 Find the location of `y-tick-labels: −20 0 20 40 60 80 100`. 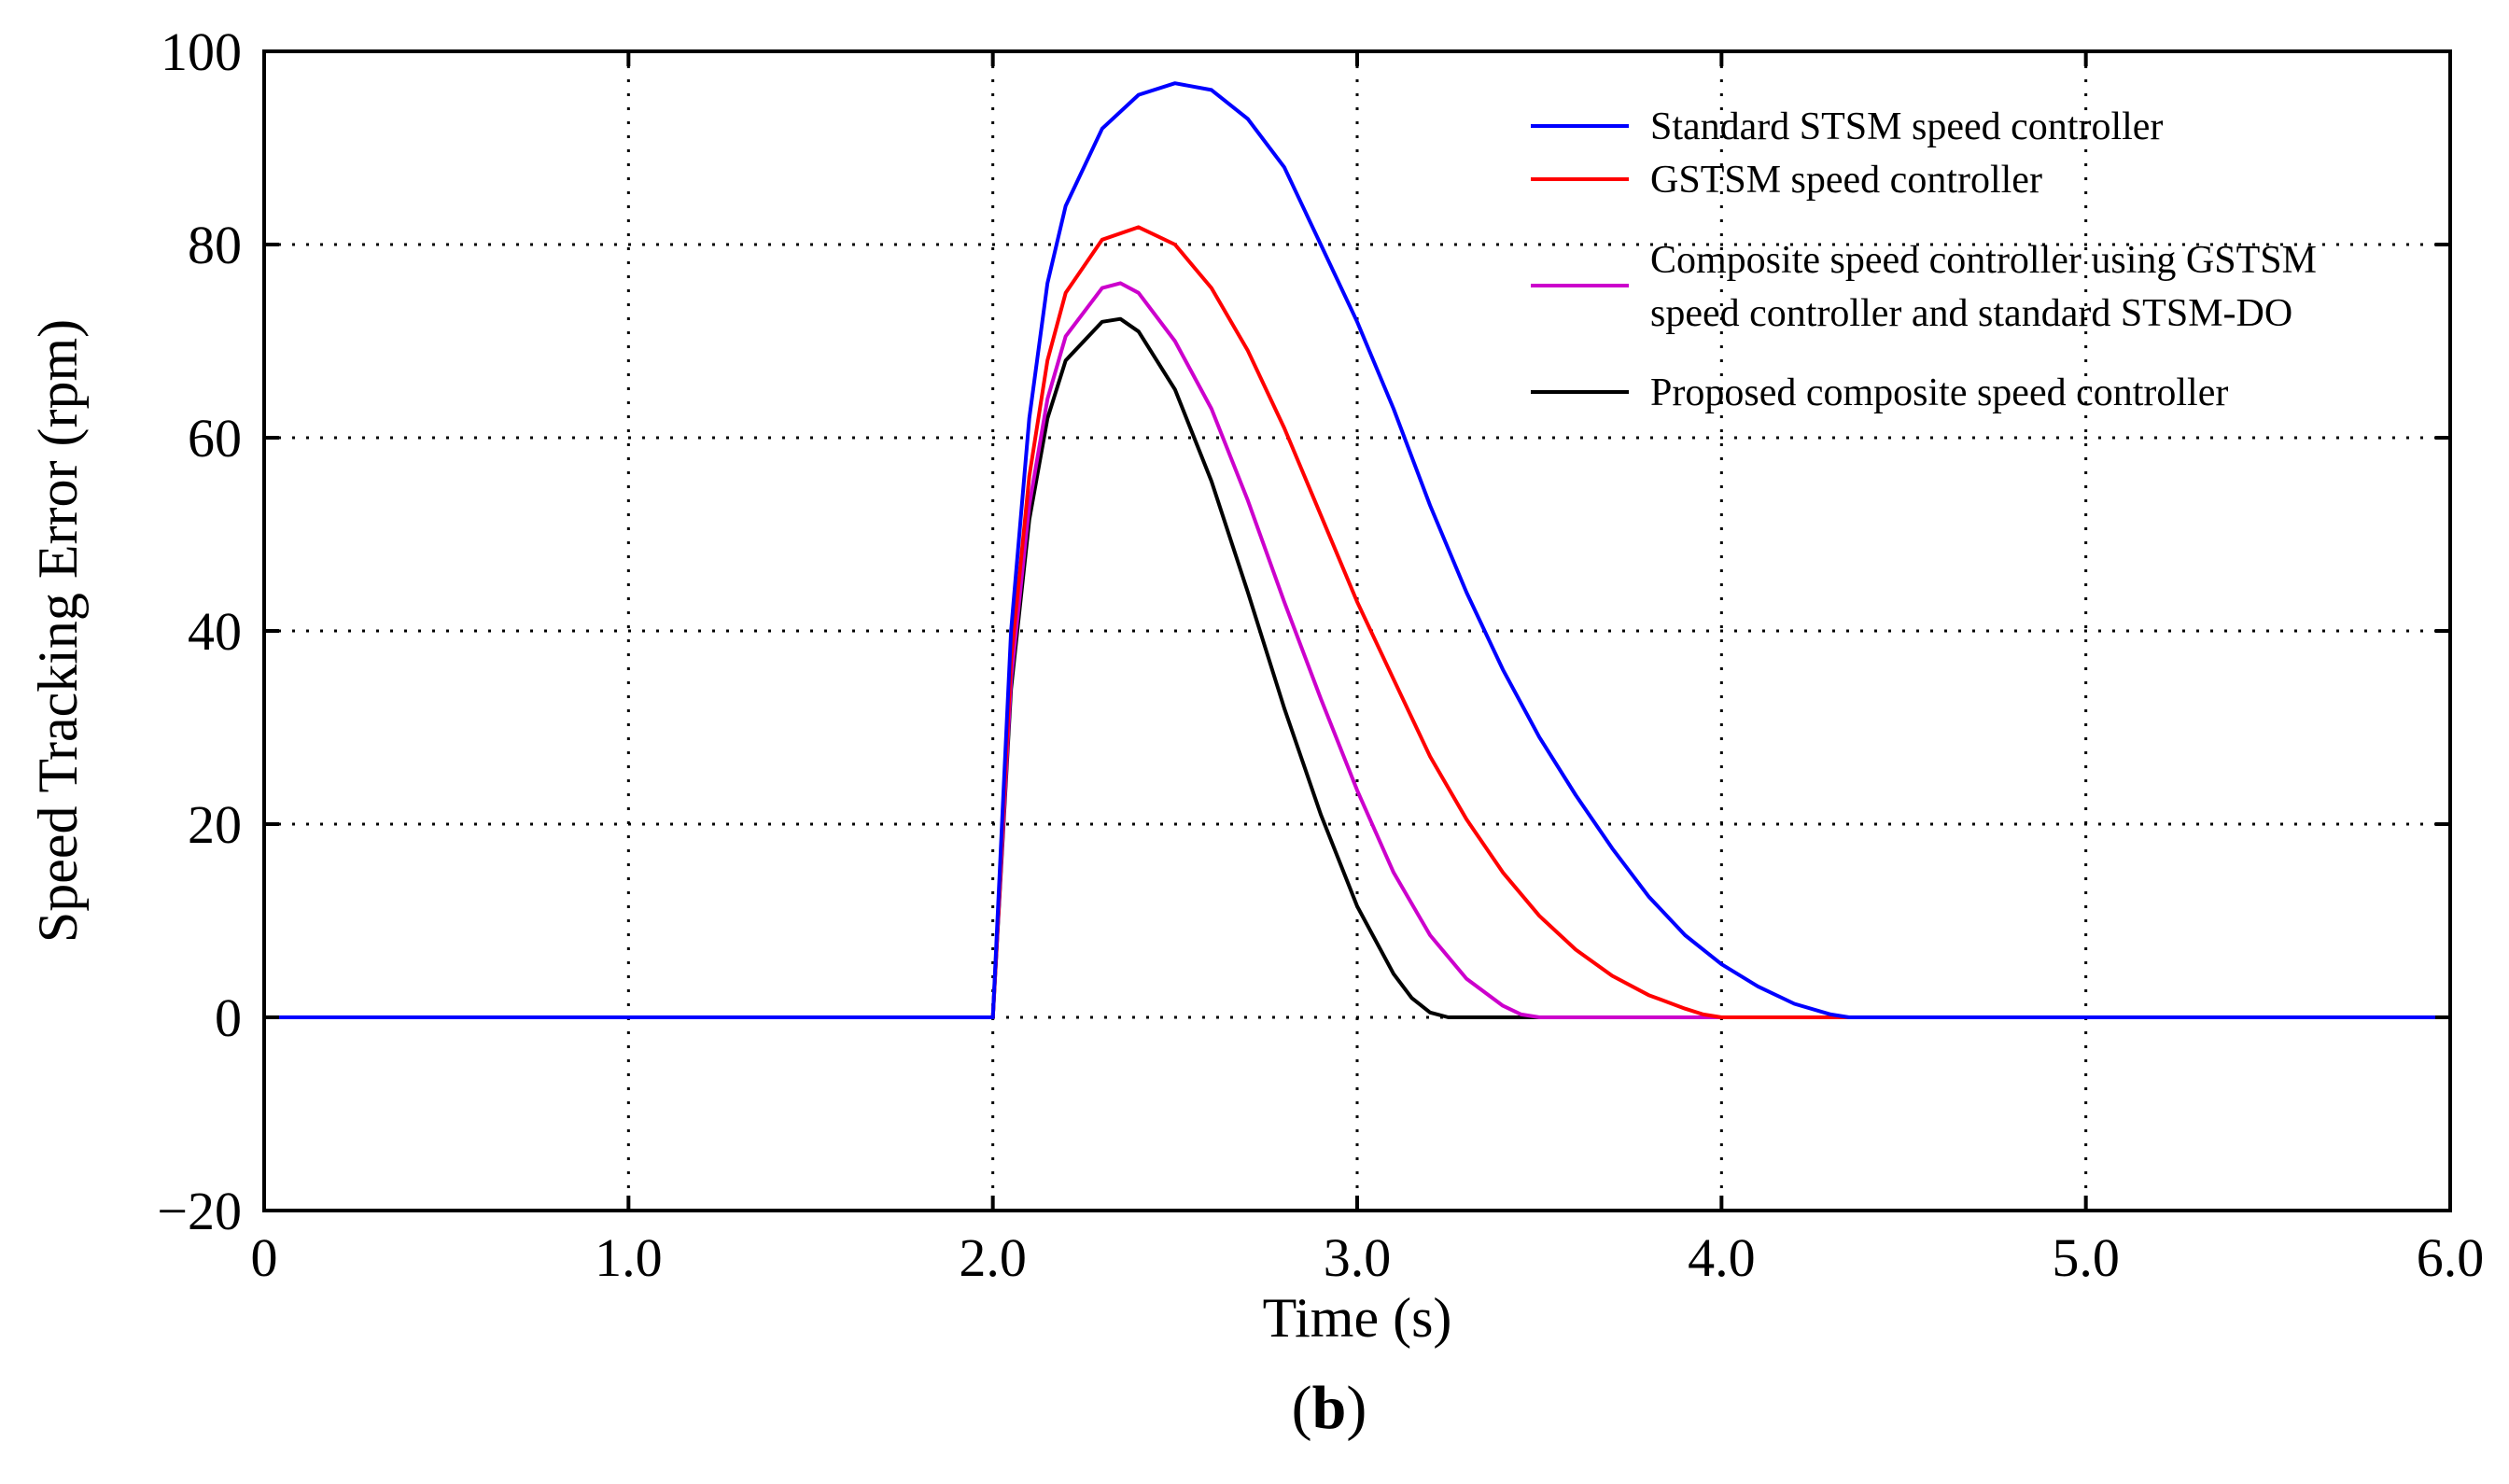

y-tick-labels: −20 0 20 40 60 80 100 is located at coordinates (200, 631).